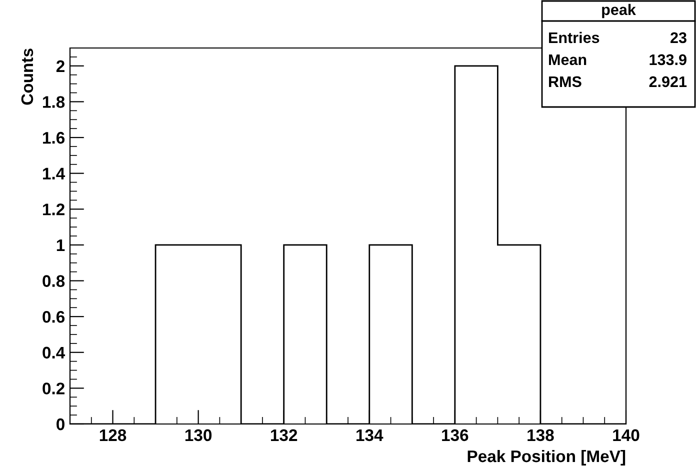 This screenshot has width=696, height=472. What do you see at coordinates (574, 38) in the screenshot?
I see `text: Entries` at bounding box center [574, 38].